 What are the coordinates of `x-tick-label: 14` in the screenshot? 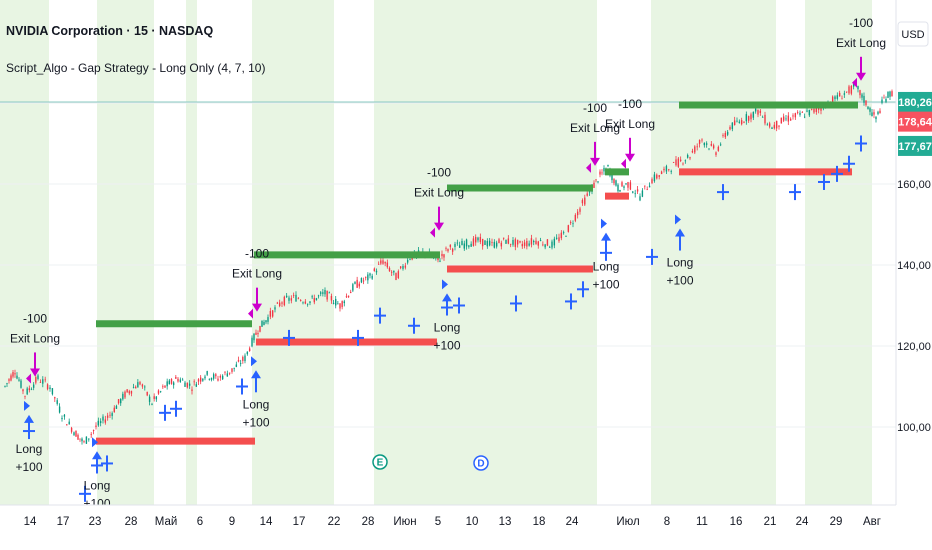 It's located at (30, 522).